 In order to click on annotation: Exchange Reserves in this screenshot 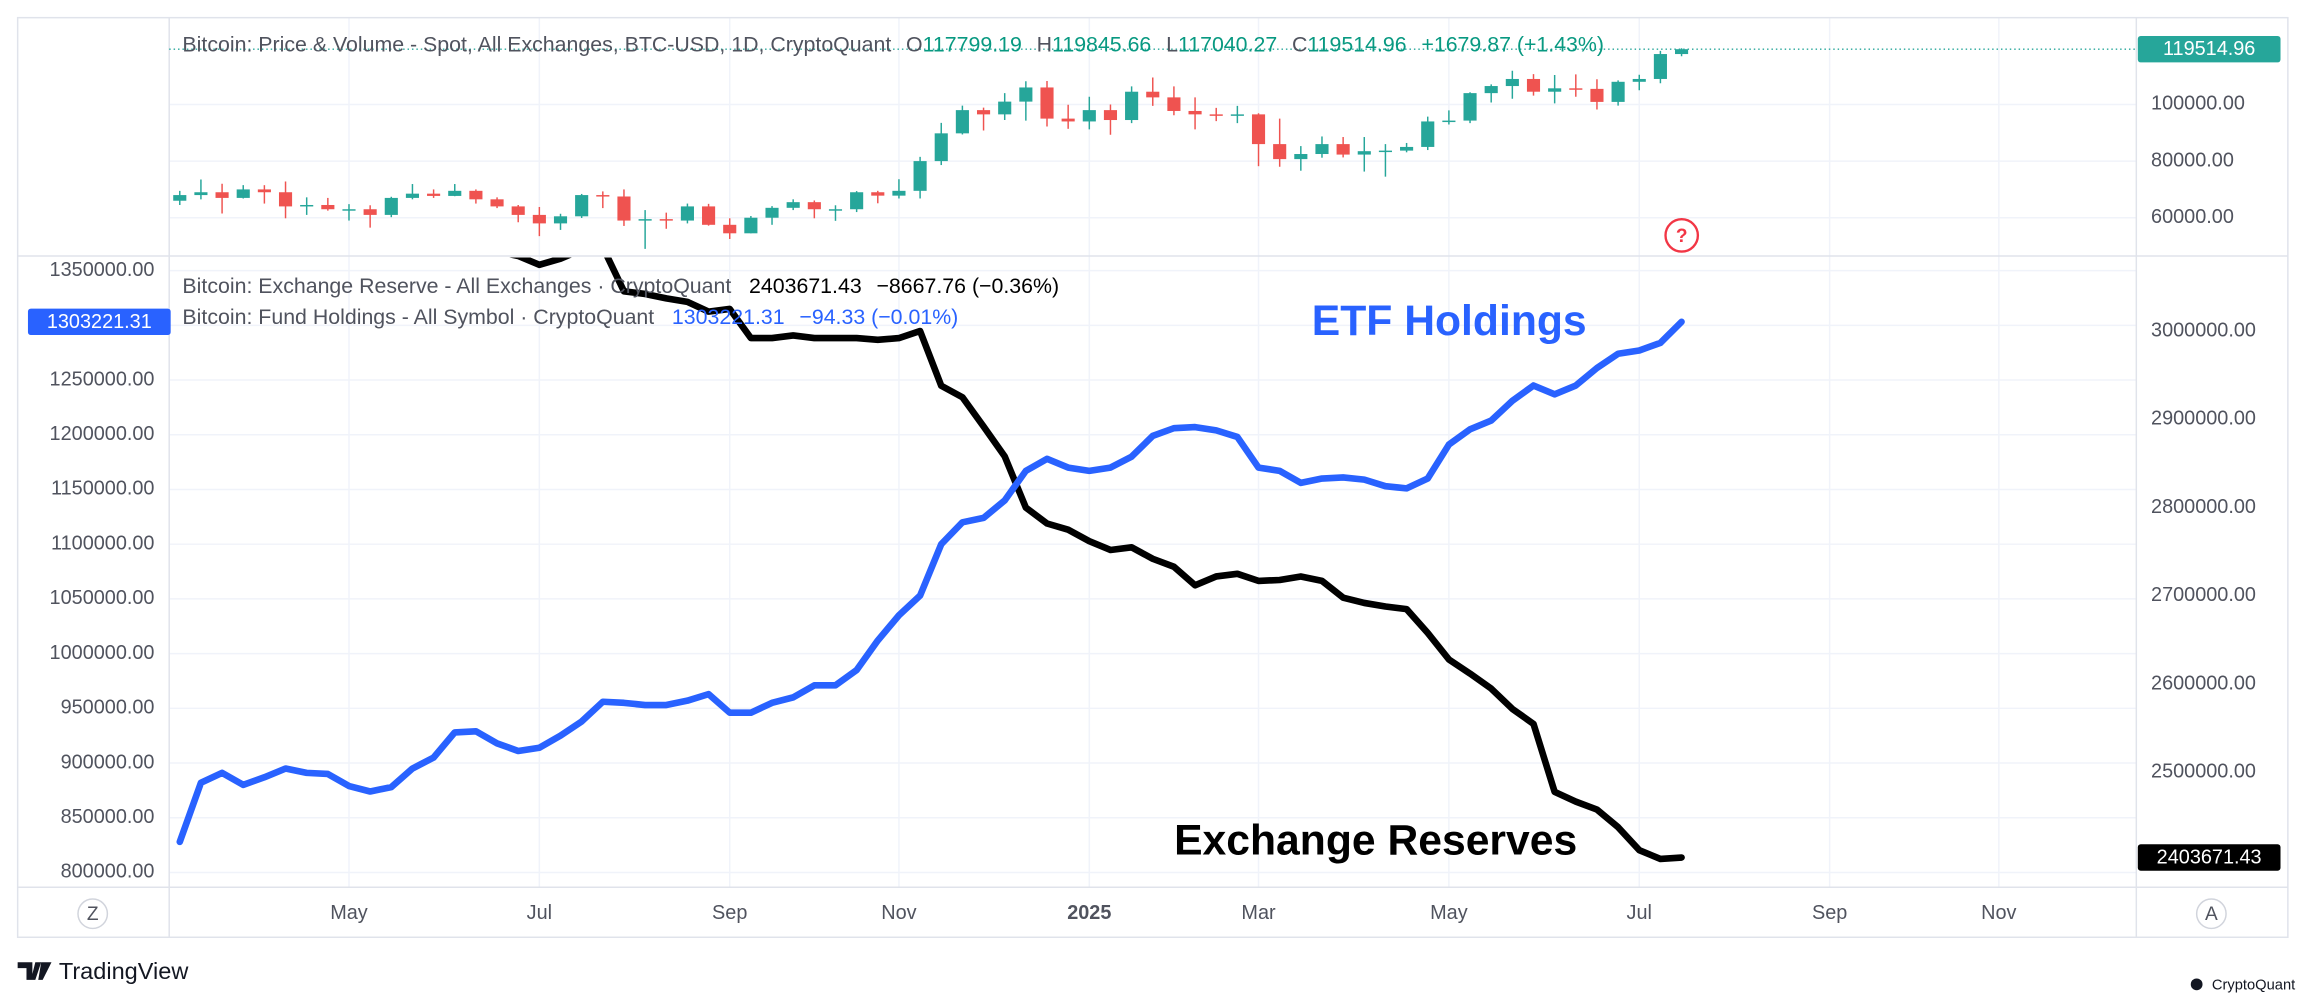, I will do `click(1375, 840)`.